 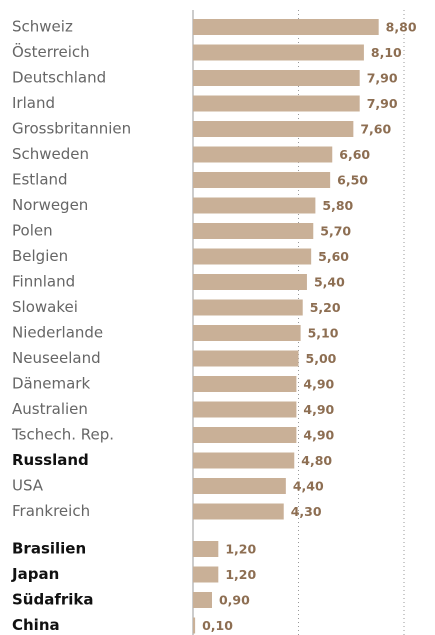 I want to click on category-label: Estland, so click(x=40, y=180).